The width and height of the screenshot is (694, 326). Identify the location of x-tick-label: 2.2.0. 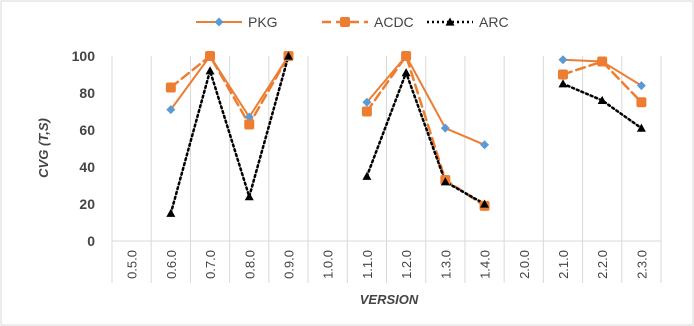
(602, 264).